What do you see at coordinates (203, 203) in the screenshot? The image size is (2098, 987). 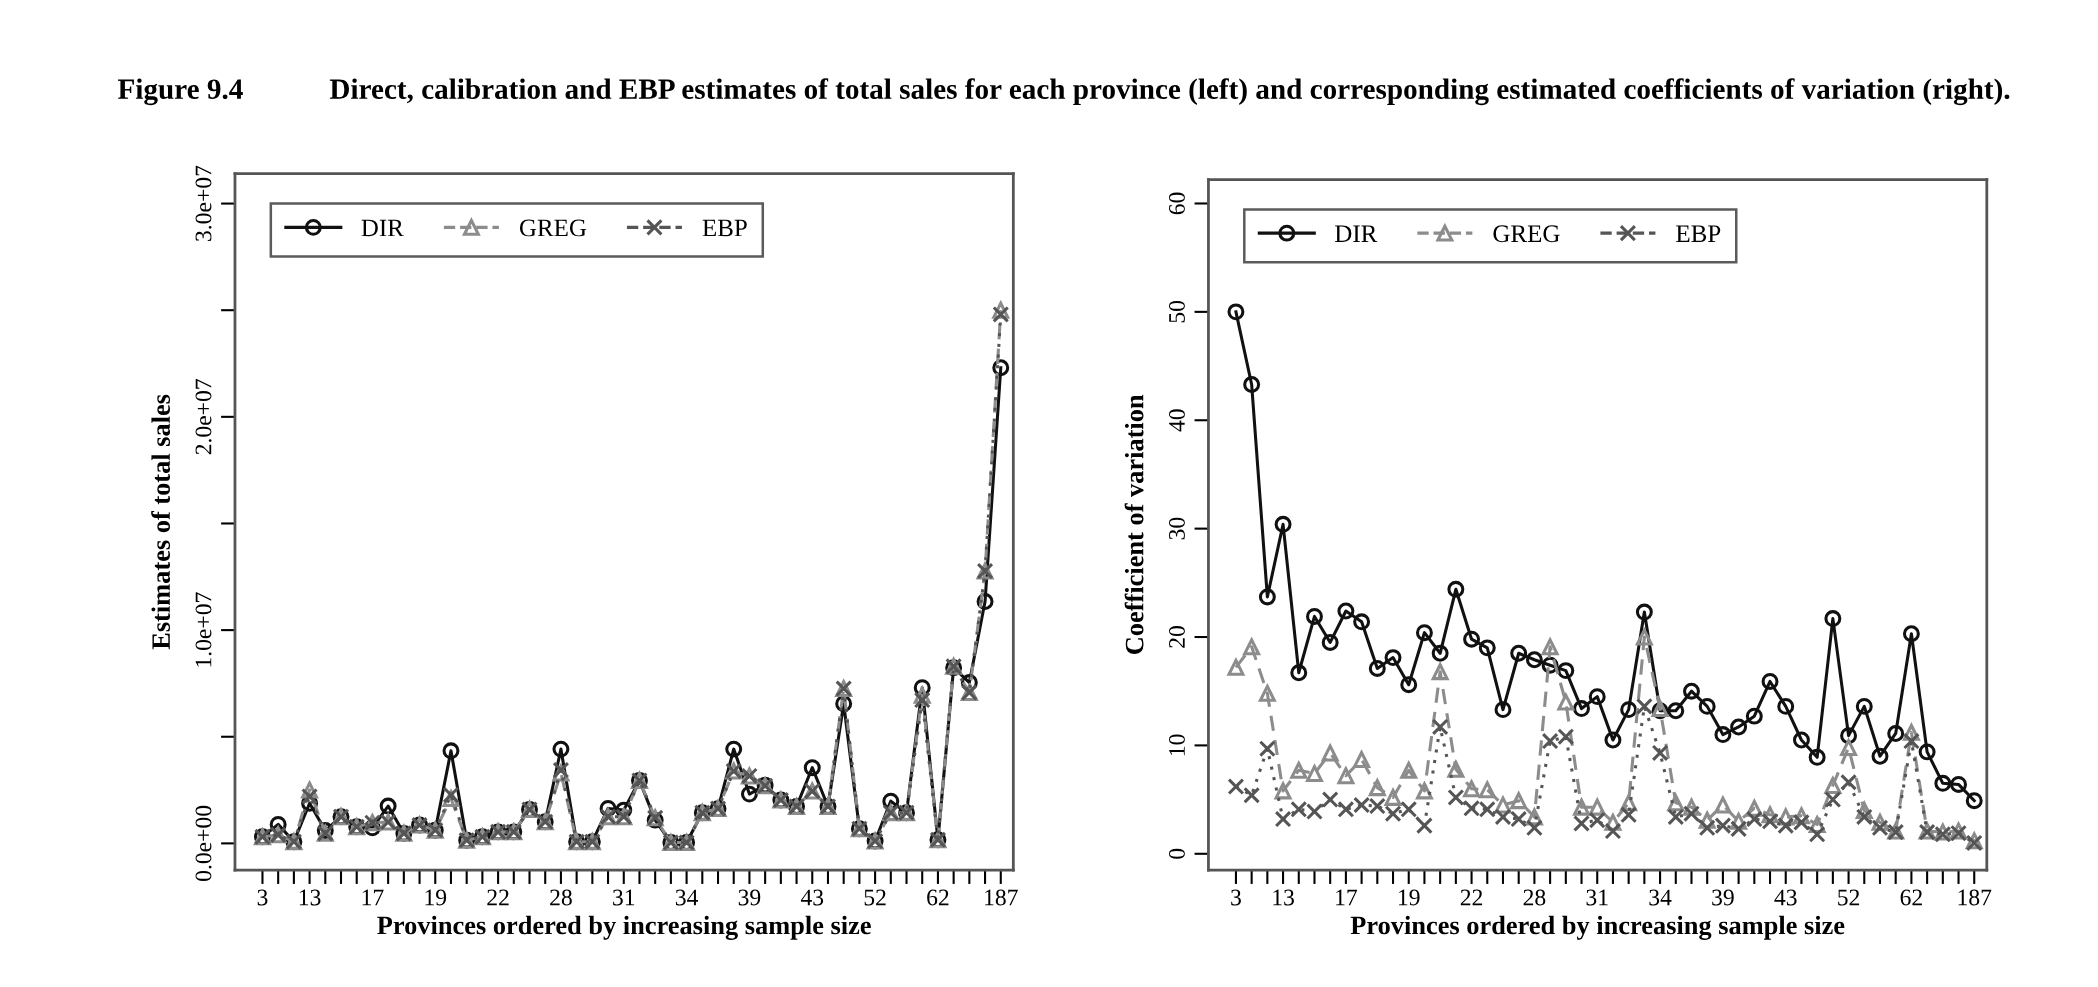 I see `y-tick-label: 3.0e+07` at bounding box center [203, 203].